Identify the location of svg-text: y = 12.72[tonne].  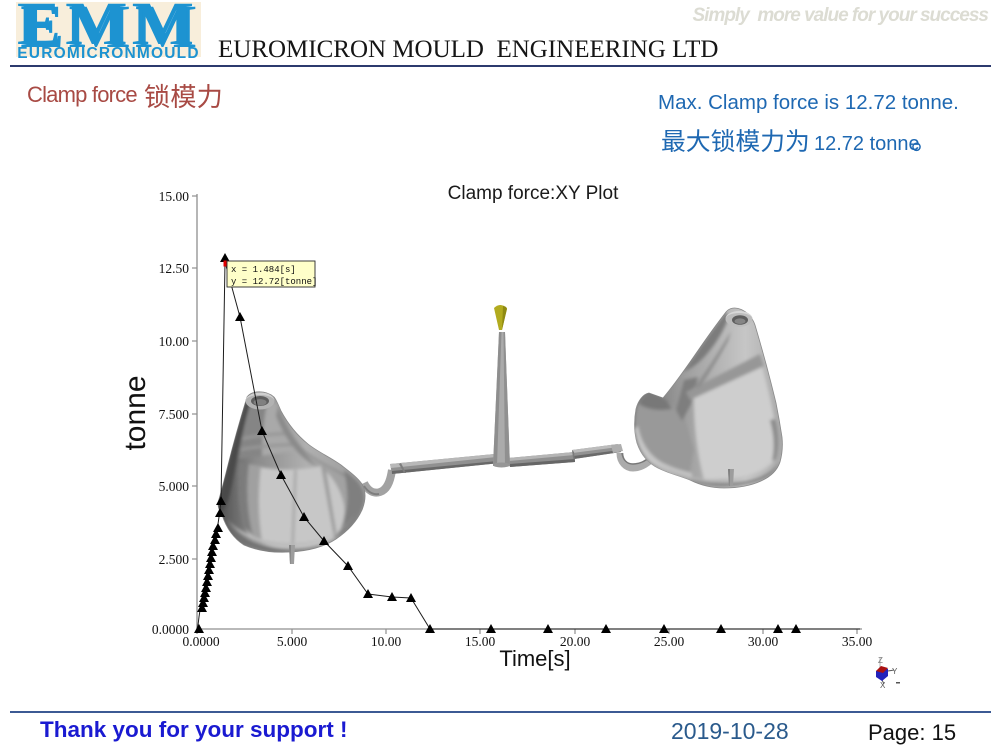
(274, 282).